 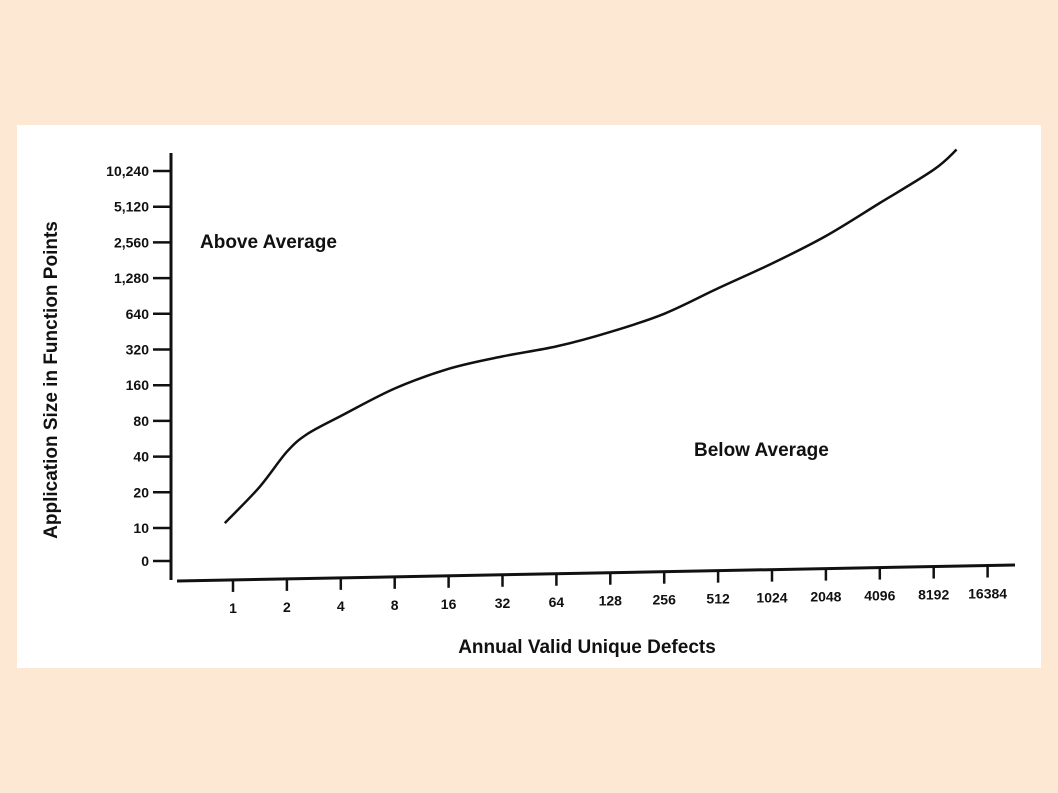 I want to click on y-tick-label: 0, so click(x=145, y=561).